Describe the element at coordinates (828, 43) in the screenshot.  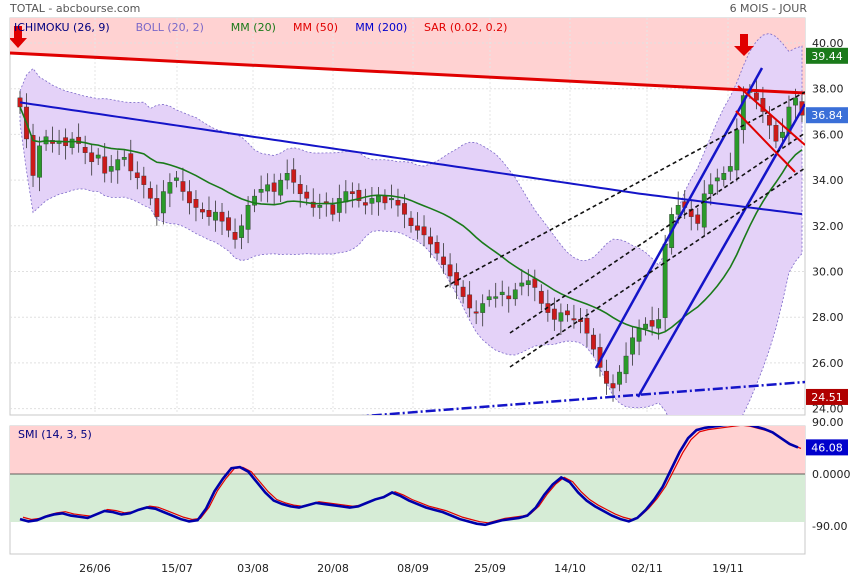
I see `price-tick-label: 40.00` at that location.